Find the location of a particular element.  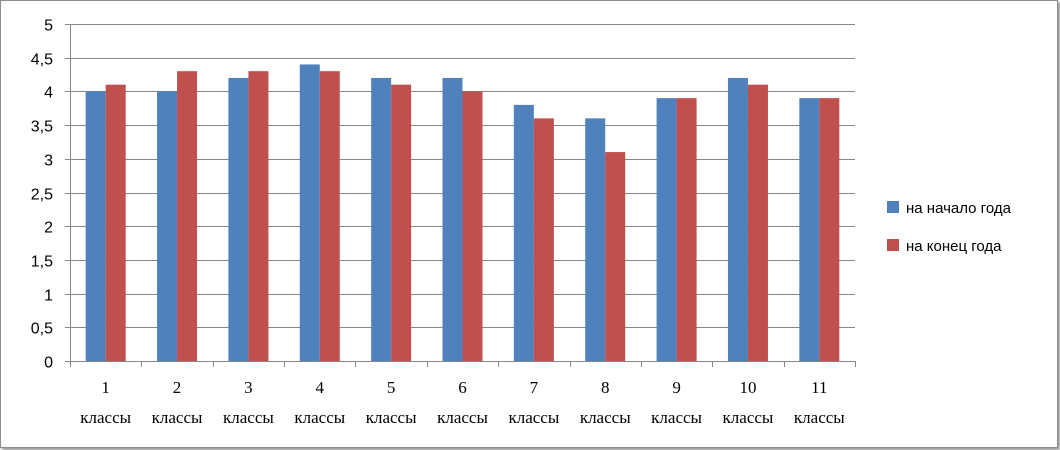

y-tick-label: 1,5 is located at coordinates (42, 262).